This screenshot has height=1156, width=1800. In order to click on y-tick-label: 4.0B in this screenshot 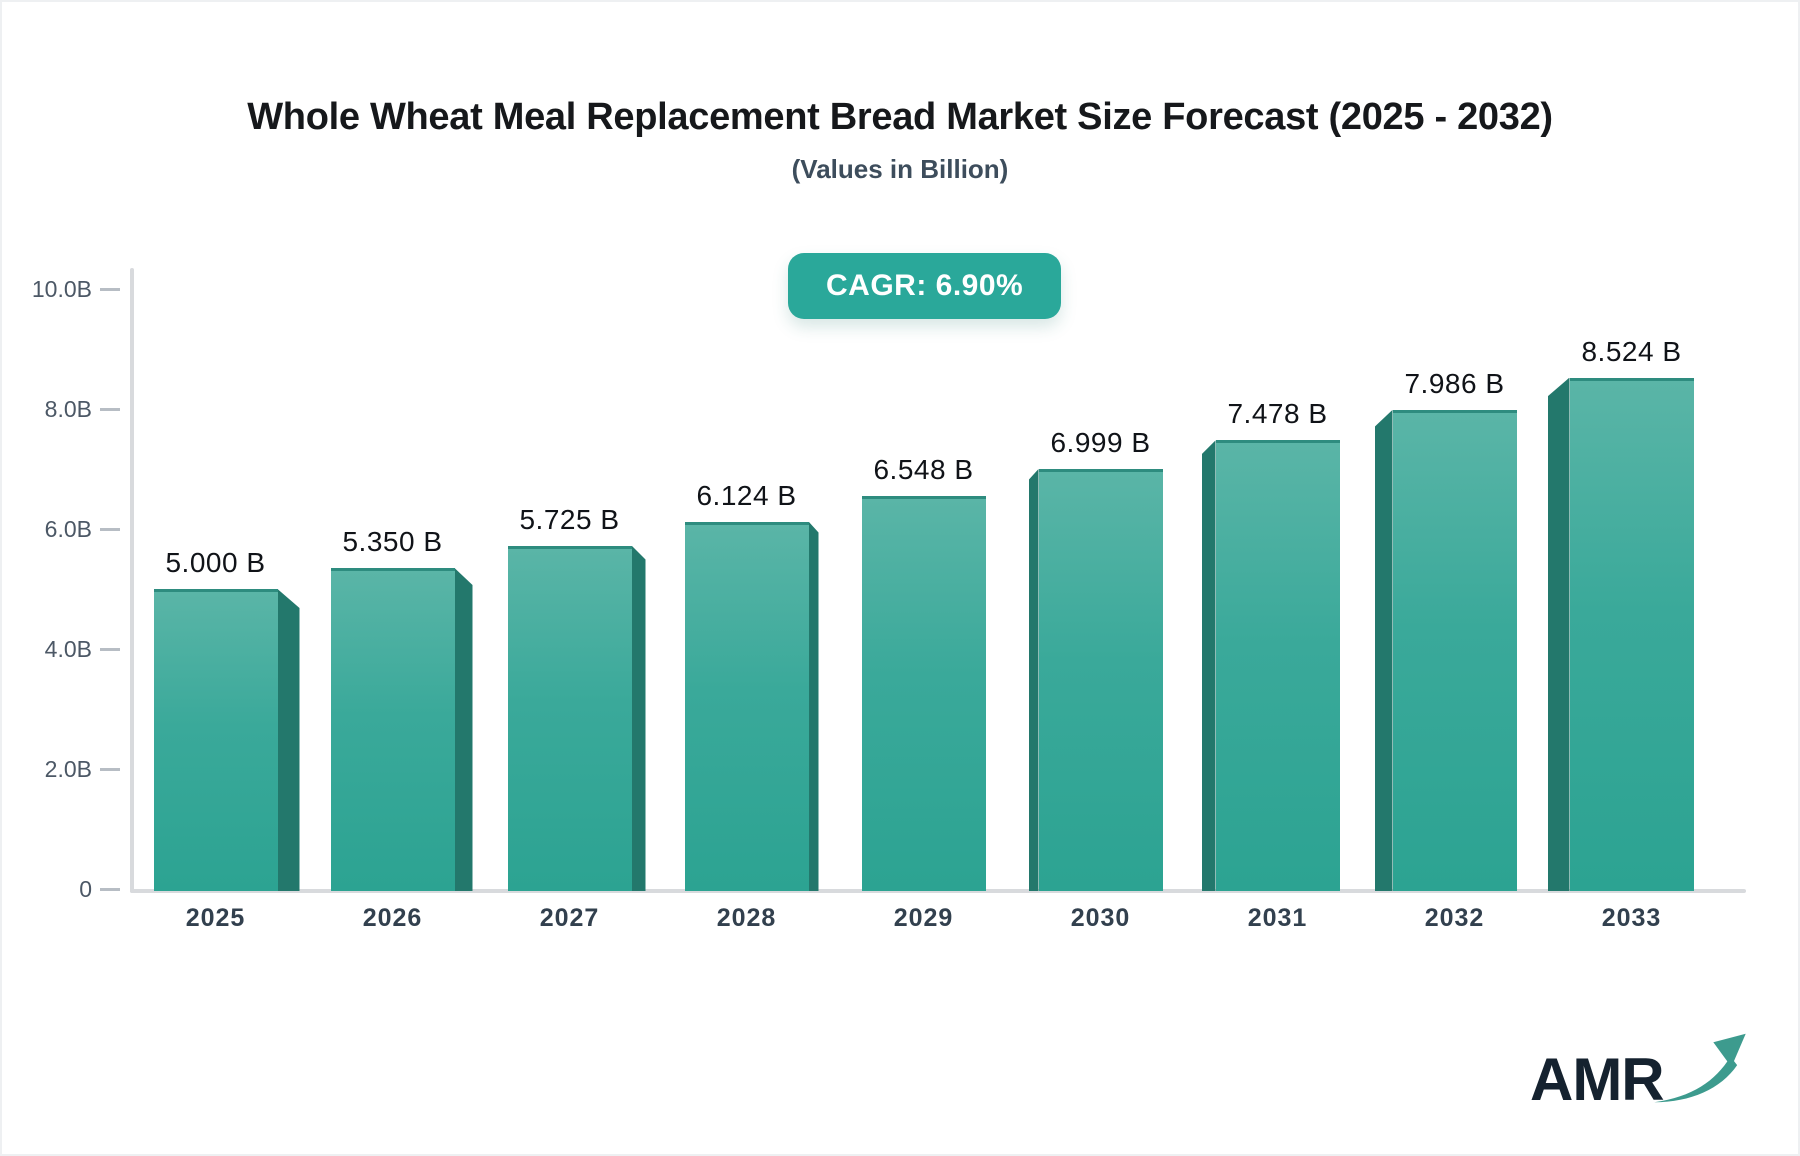, I will do `click(68, 649)`.